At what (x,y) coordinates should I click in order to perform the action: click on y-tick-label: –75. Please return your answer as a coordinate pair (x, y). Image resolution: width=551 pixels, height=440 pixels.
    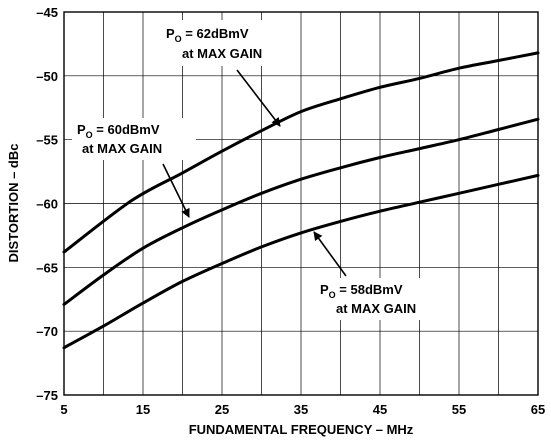
    Looking at the image, I should click on (47, 395).